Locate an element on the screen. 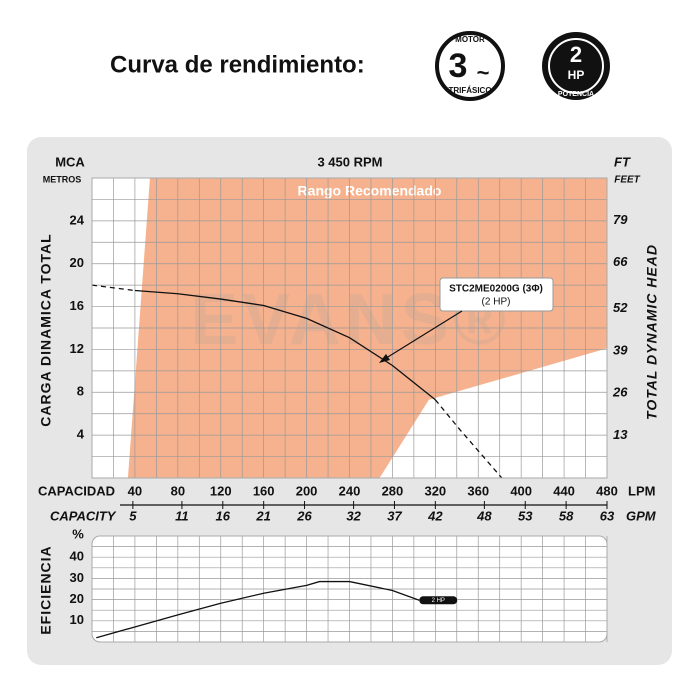 This screenshot has width=700, height=700. badge-symbol: HP is located at coordinates (576, 75).